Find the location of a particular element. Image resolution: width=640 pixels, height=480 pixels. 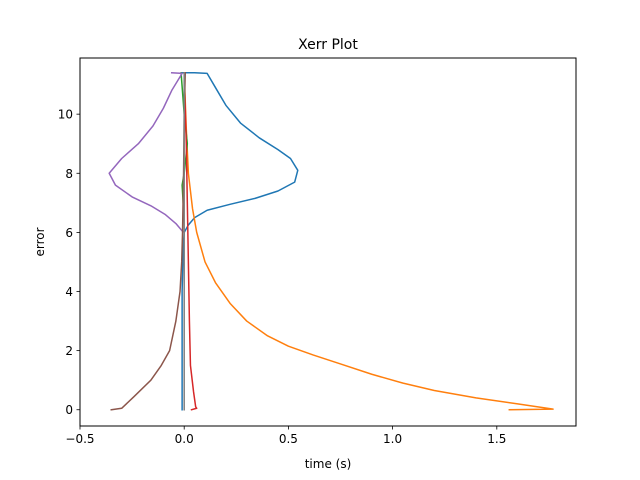

x-axis: −0.5 0.0 0.5 1.0 1.5 is located at coordinates (285, 436).